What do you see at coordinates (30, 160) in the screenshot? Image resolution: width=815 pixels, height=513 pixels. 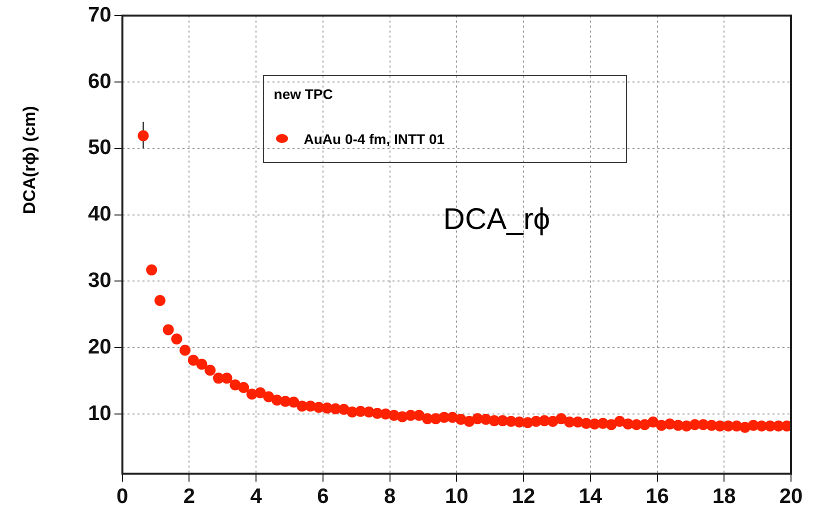 I see `y-axis-title: DCA(rϕ) (cm)` at bounding box center [30, 160].